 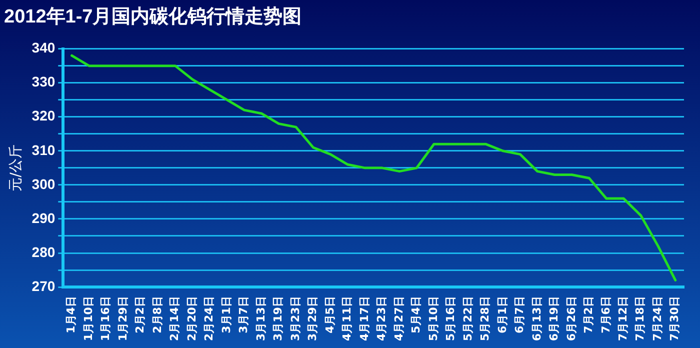 What do you see at coordinates (554, 319) in the screenshot?
I see `x-tick-label: 6月19日` at bounding box center [554, 319].